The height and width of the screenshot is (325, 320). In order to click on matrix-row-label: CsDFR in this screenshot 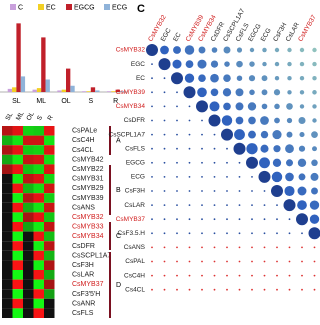, I will do `click(135, 120)`.